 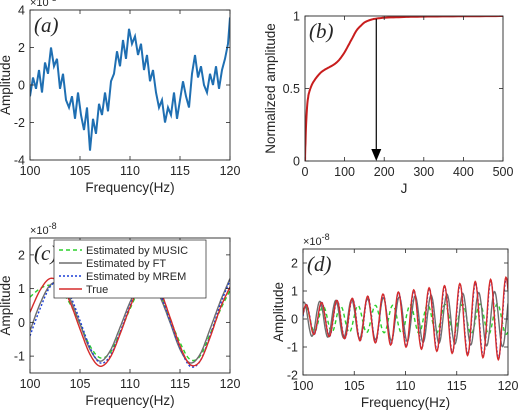 What do you see at coordinates (319, 264) in the screenshot?
I see `panel-label: (d)` at bounding box center [319, 264].